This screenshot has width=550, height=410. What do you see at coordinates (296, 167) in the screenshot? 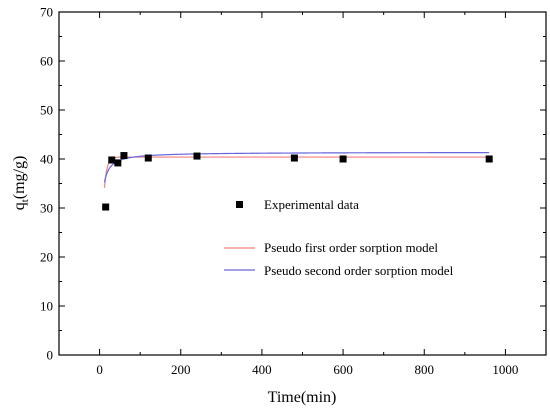
I see `second-order-curve` at bounding box center [296, 167].